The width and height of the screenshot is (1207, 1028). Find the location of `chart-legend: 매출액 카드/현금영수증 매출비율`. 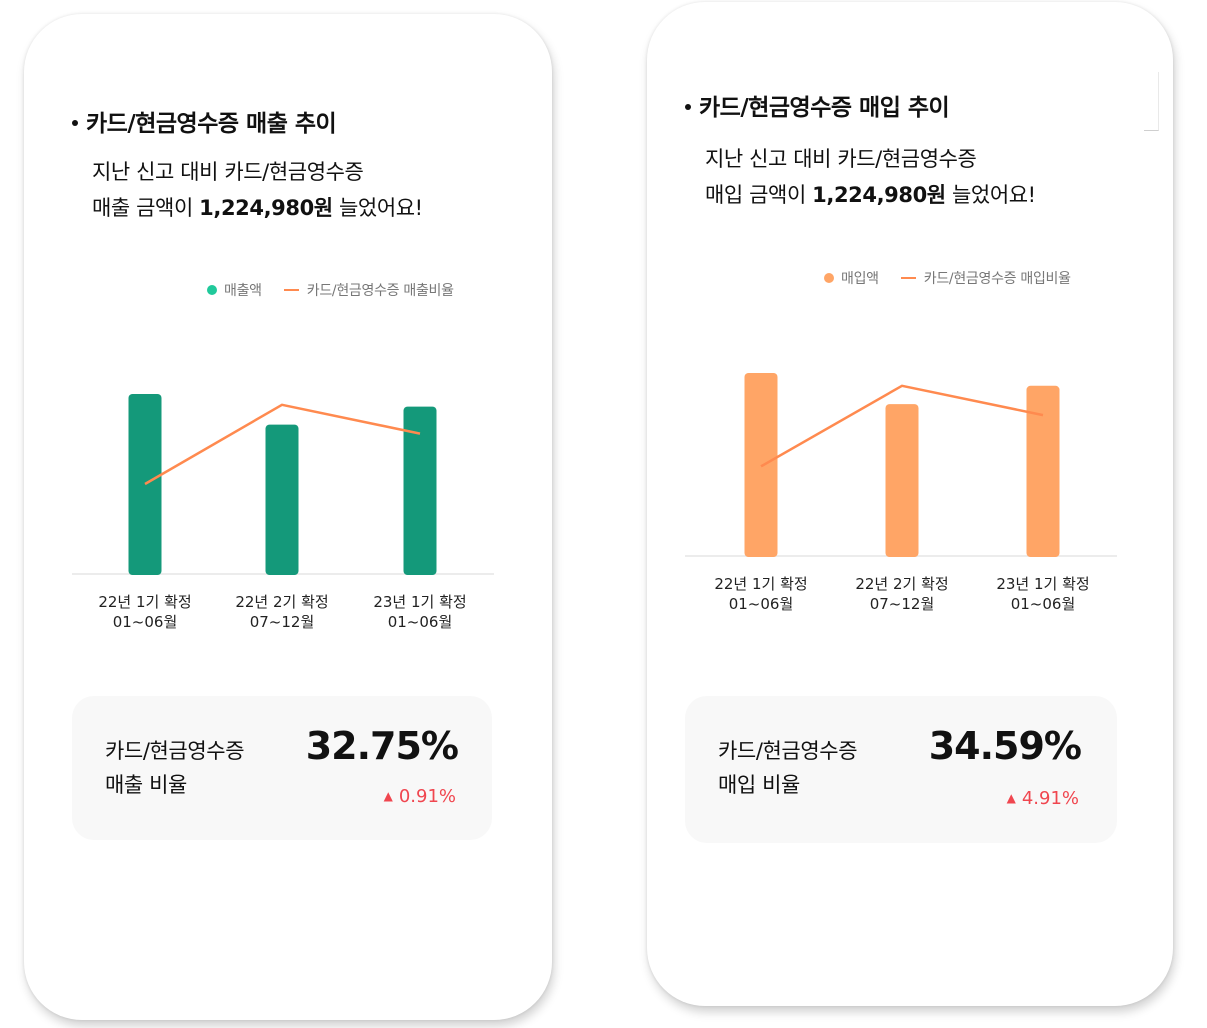

chart-legend: 매출액 카드/현금영수증 매출비율 is located at coordinates (330, 290).